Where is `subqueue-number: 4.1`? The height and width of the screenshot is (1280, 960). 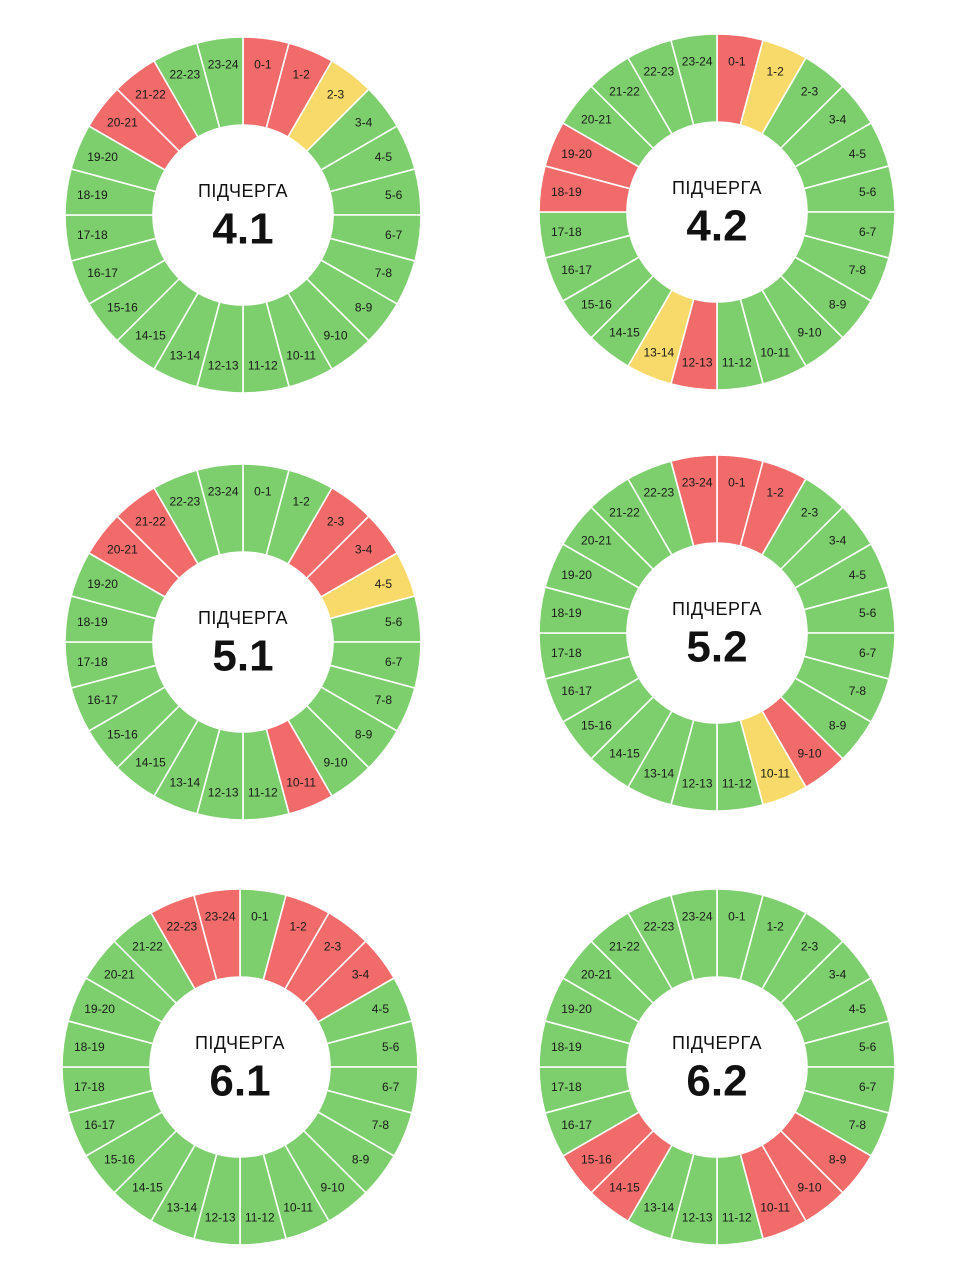 subqueue-number: 4.1 is located at coordinates (242, 229).